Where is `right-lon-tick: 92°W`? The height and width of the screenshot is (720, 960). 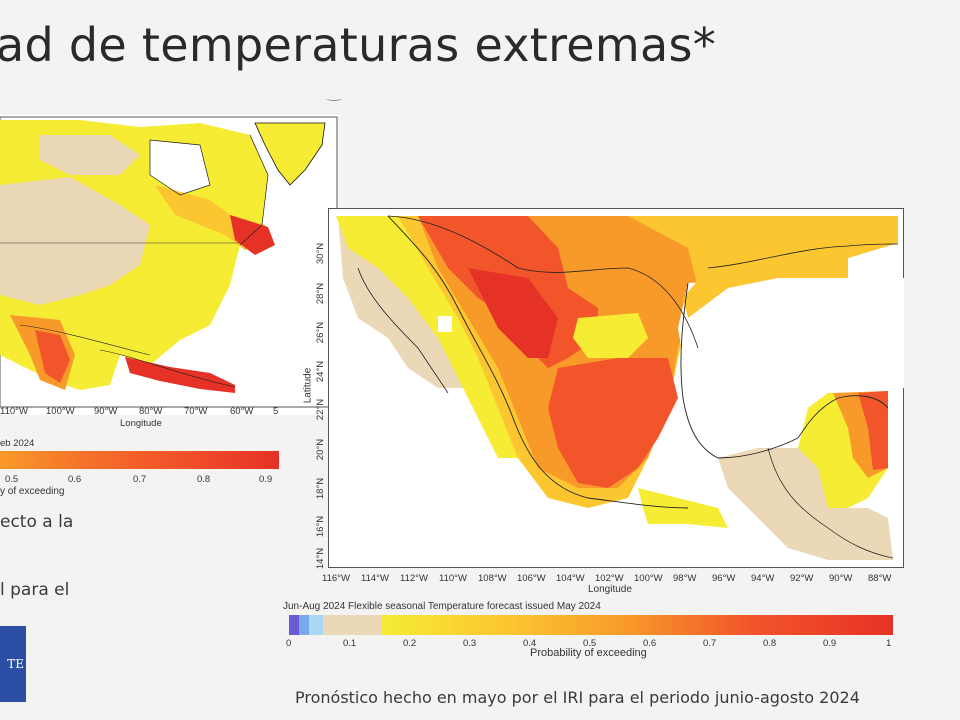
right-lon-tick: 92°W is located at coordinates (802, 578).